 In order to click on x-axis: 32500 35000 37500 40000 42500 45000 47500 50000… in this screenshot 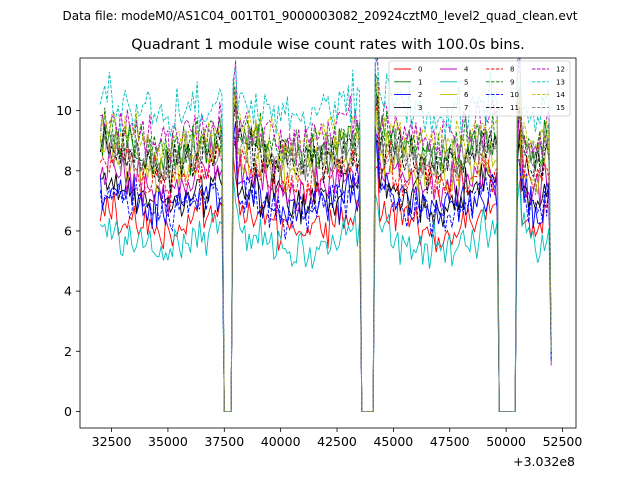, I will do `click(337, 438)`.